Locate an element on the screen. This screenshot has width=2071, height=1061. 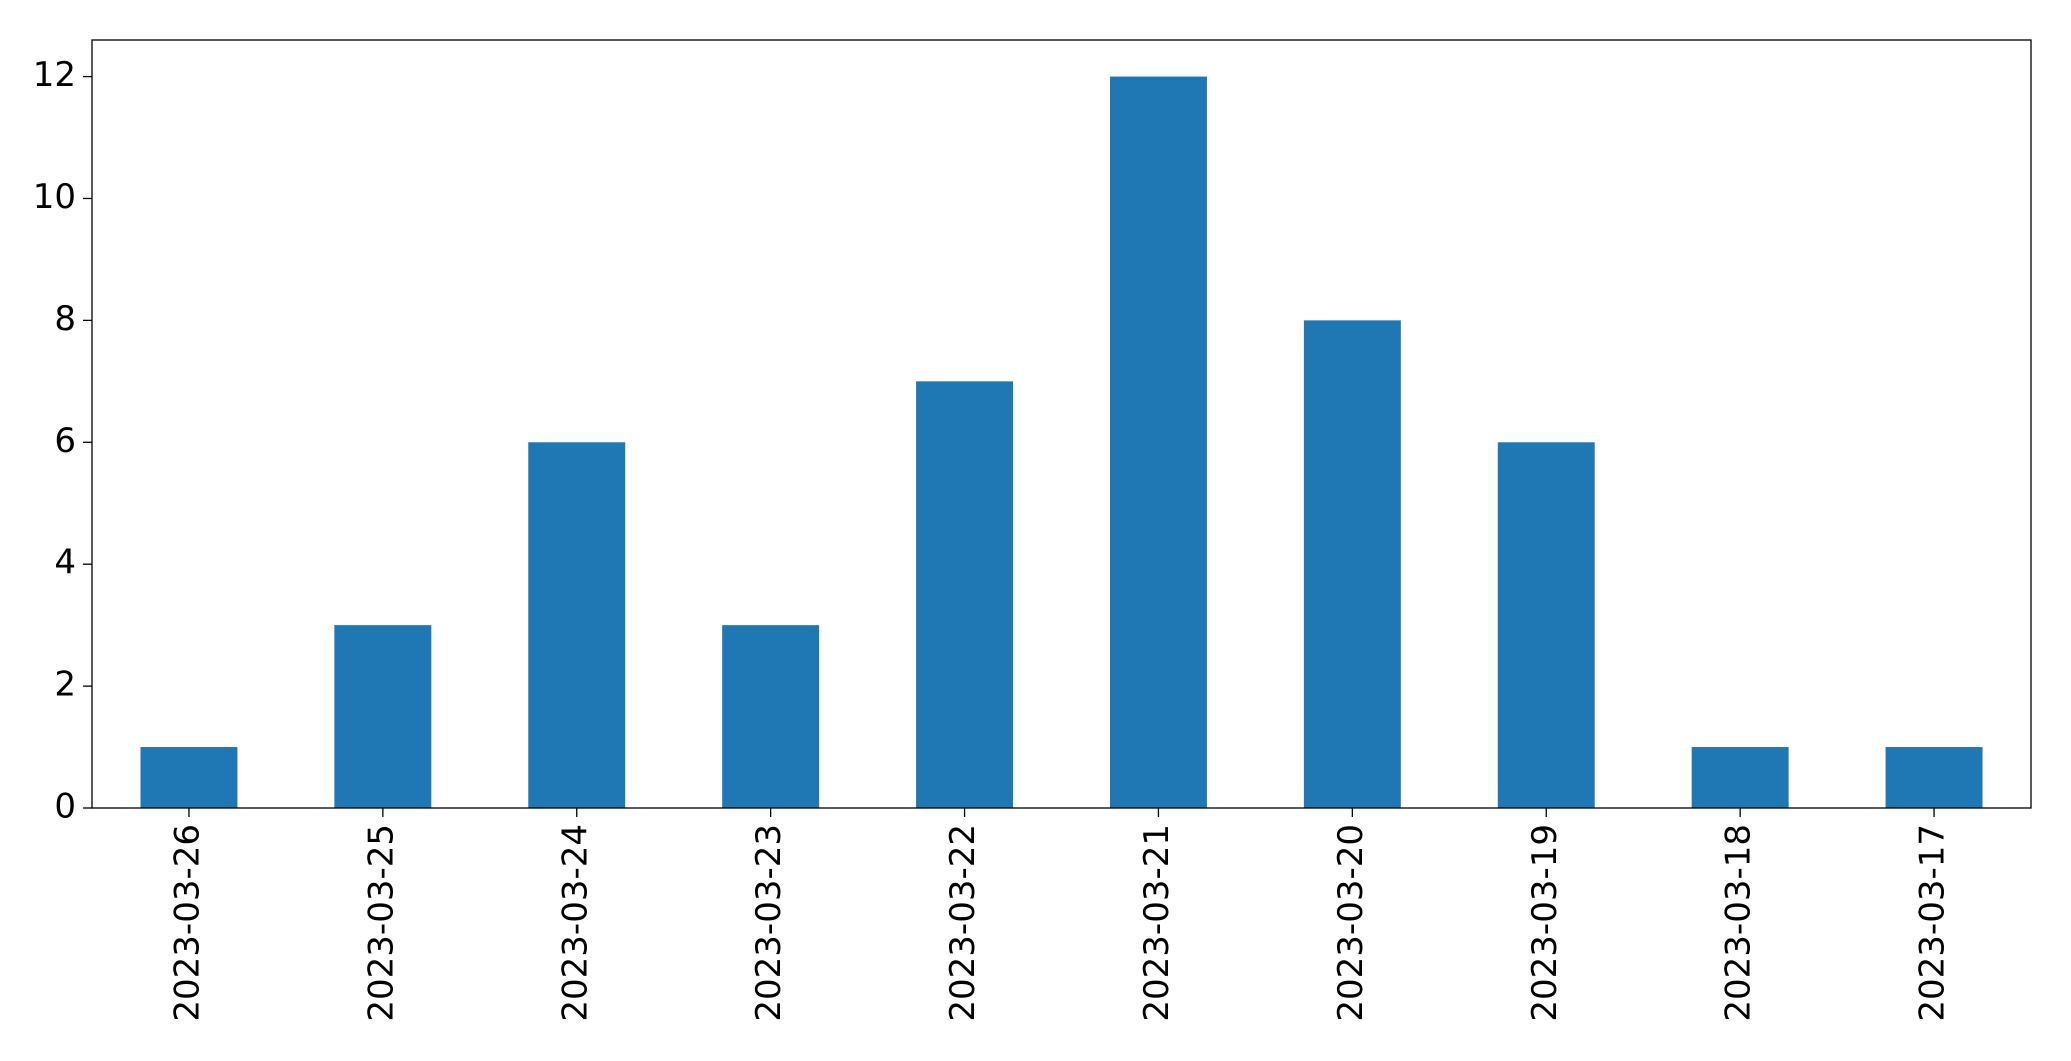
y-tick-label: 6 is located at coordinates (65, 441).